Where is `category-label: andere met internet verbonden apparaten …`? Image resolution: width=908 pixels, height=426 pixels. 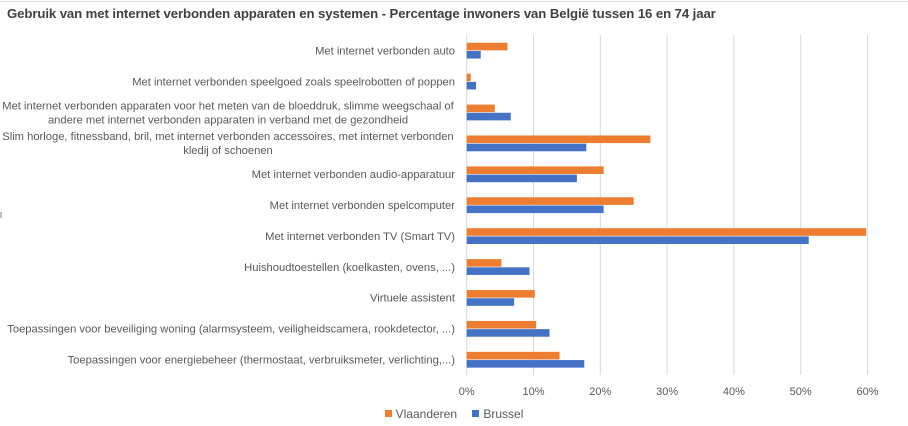
category-label: andere met internet verbonden apparaten … is located at coordinates (228, 120).